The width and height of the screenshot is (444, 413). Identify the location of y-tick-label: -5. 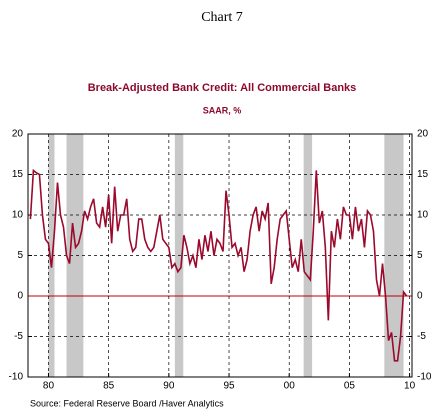
(18, 336).